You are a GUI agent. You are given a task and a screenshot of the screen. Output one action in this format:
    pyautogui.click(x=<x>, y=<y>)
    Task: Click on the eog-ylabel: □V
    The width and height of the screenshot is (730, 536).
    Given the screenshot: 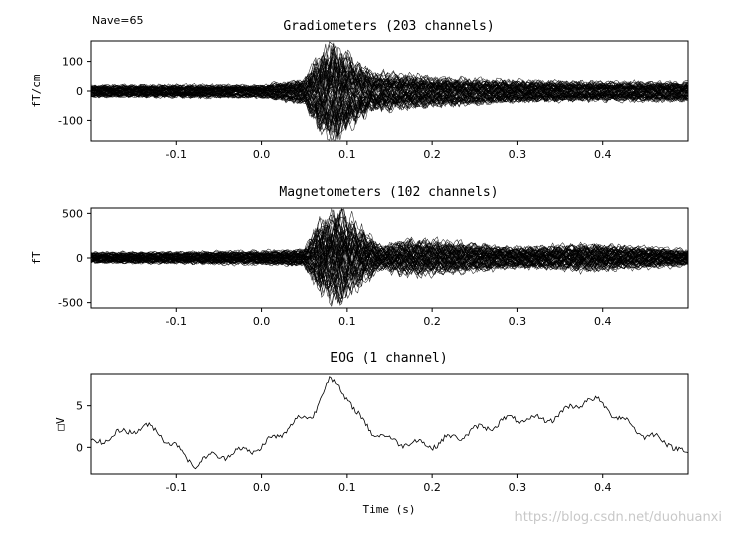 What is the action you would take?
    pyautogui.click(x=60, y=424)
    